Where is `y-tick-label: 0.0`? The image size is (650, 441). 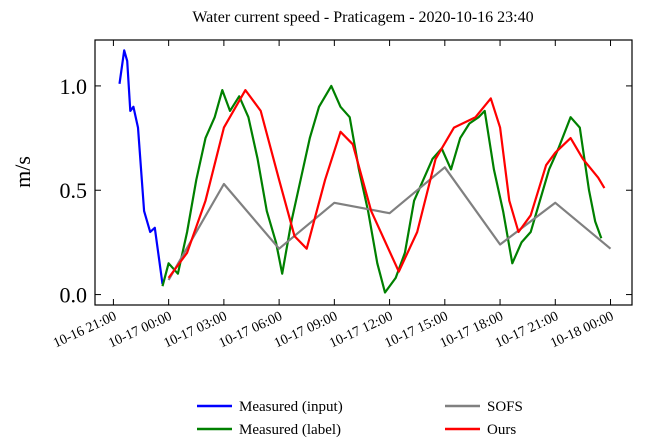
y-tick-label: 0.0 is located at coordinates (74, 295).